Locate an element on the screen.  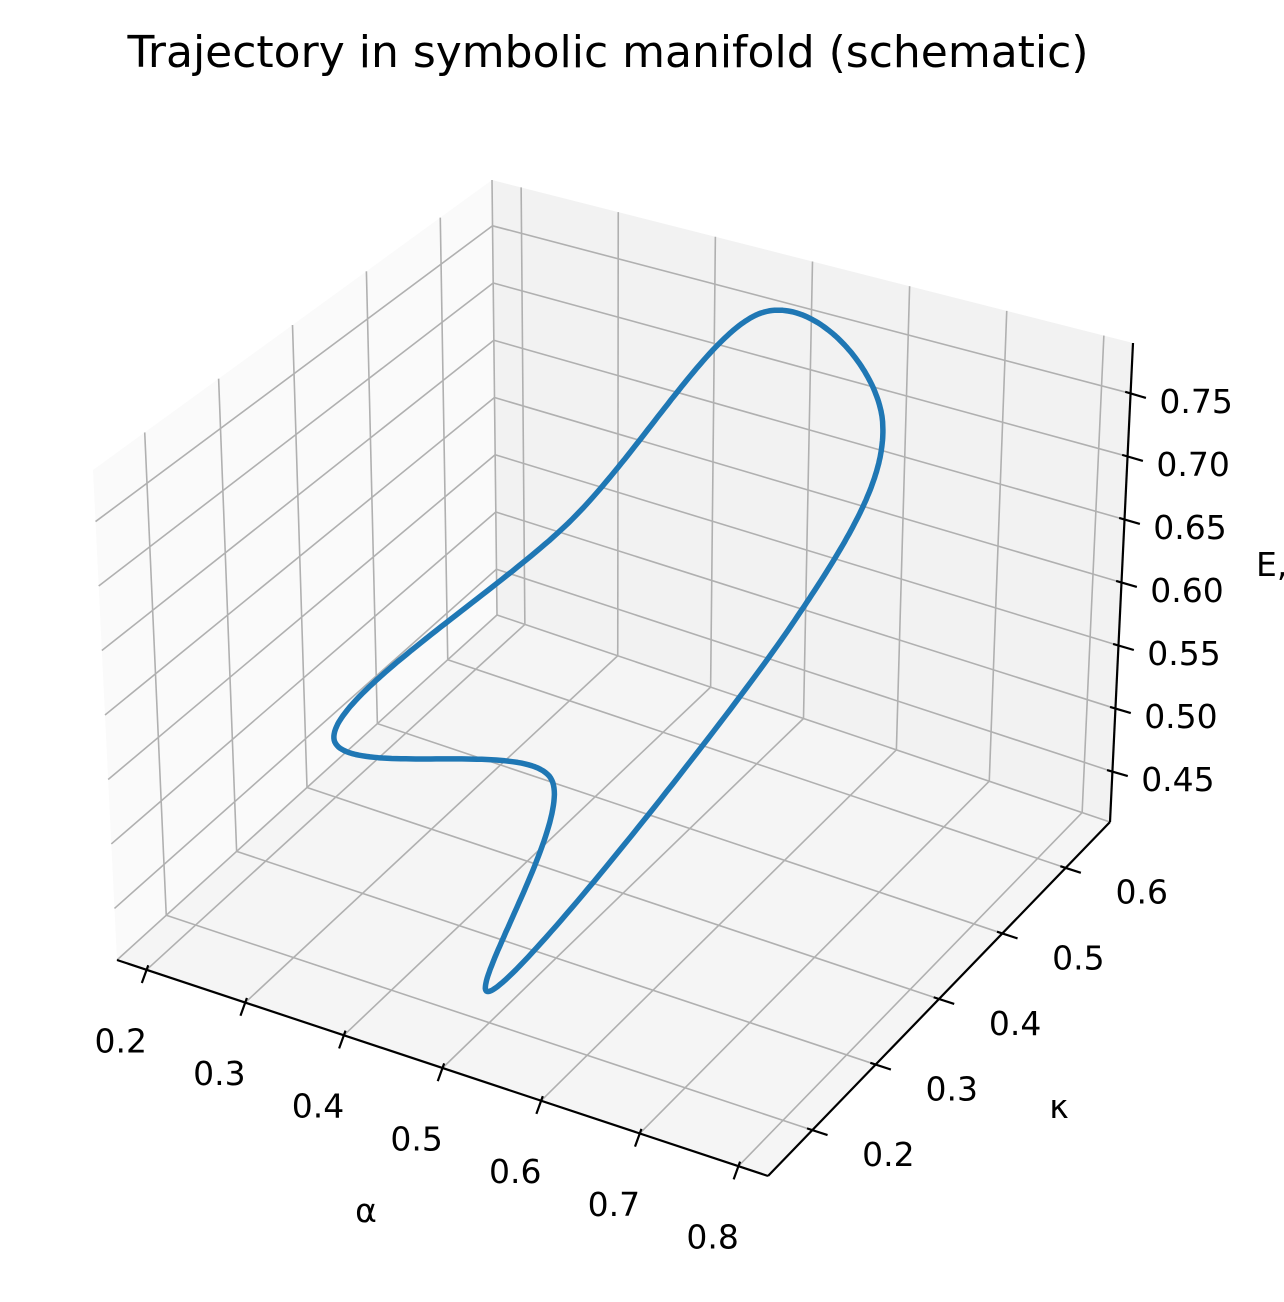
x-axis-label: α is located at coordinates (366, 1210).